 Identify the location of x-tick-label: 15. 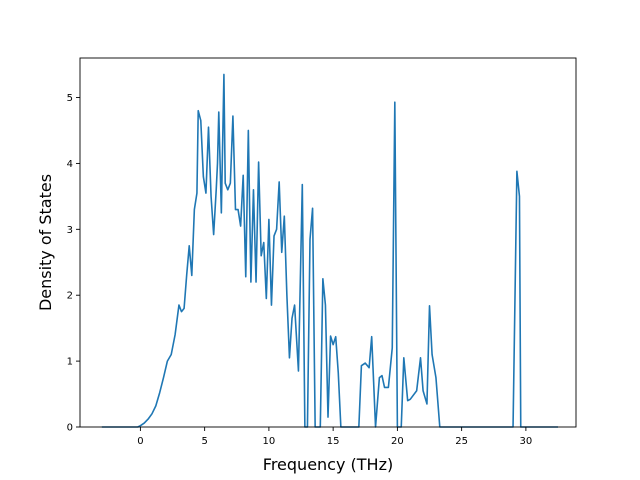
(333, 441).